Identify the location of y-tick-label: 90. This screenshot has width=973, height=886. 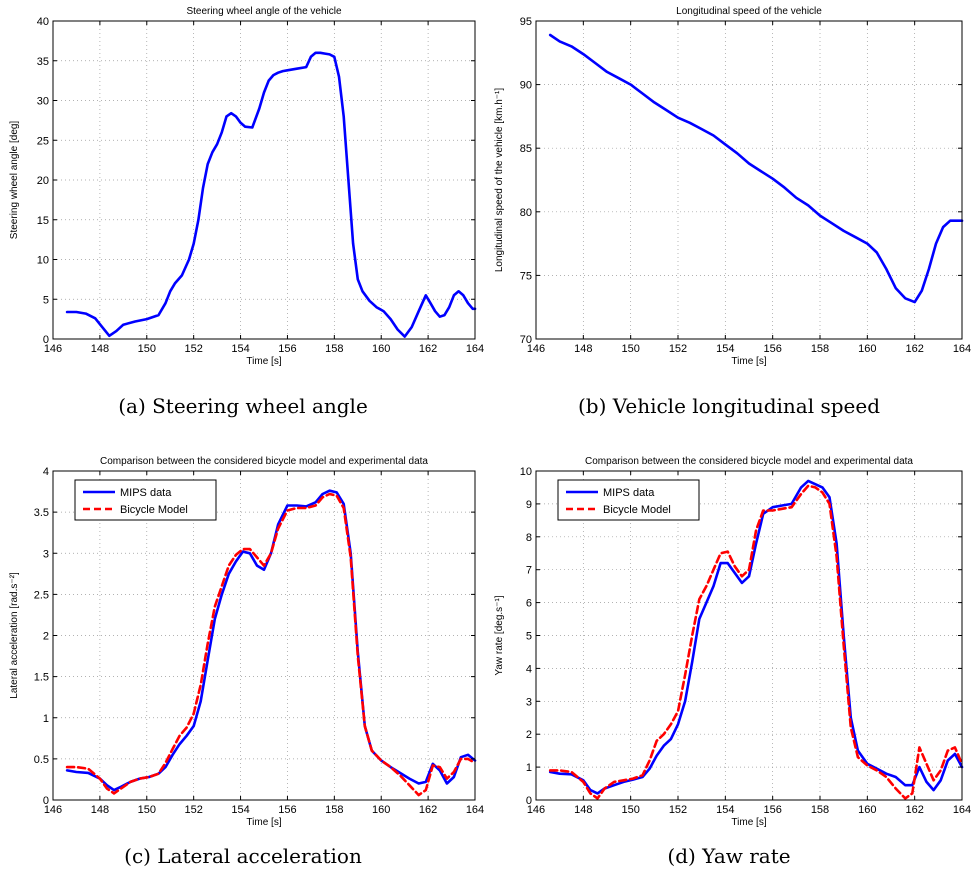
(526, 86).